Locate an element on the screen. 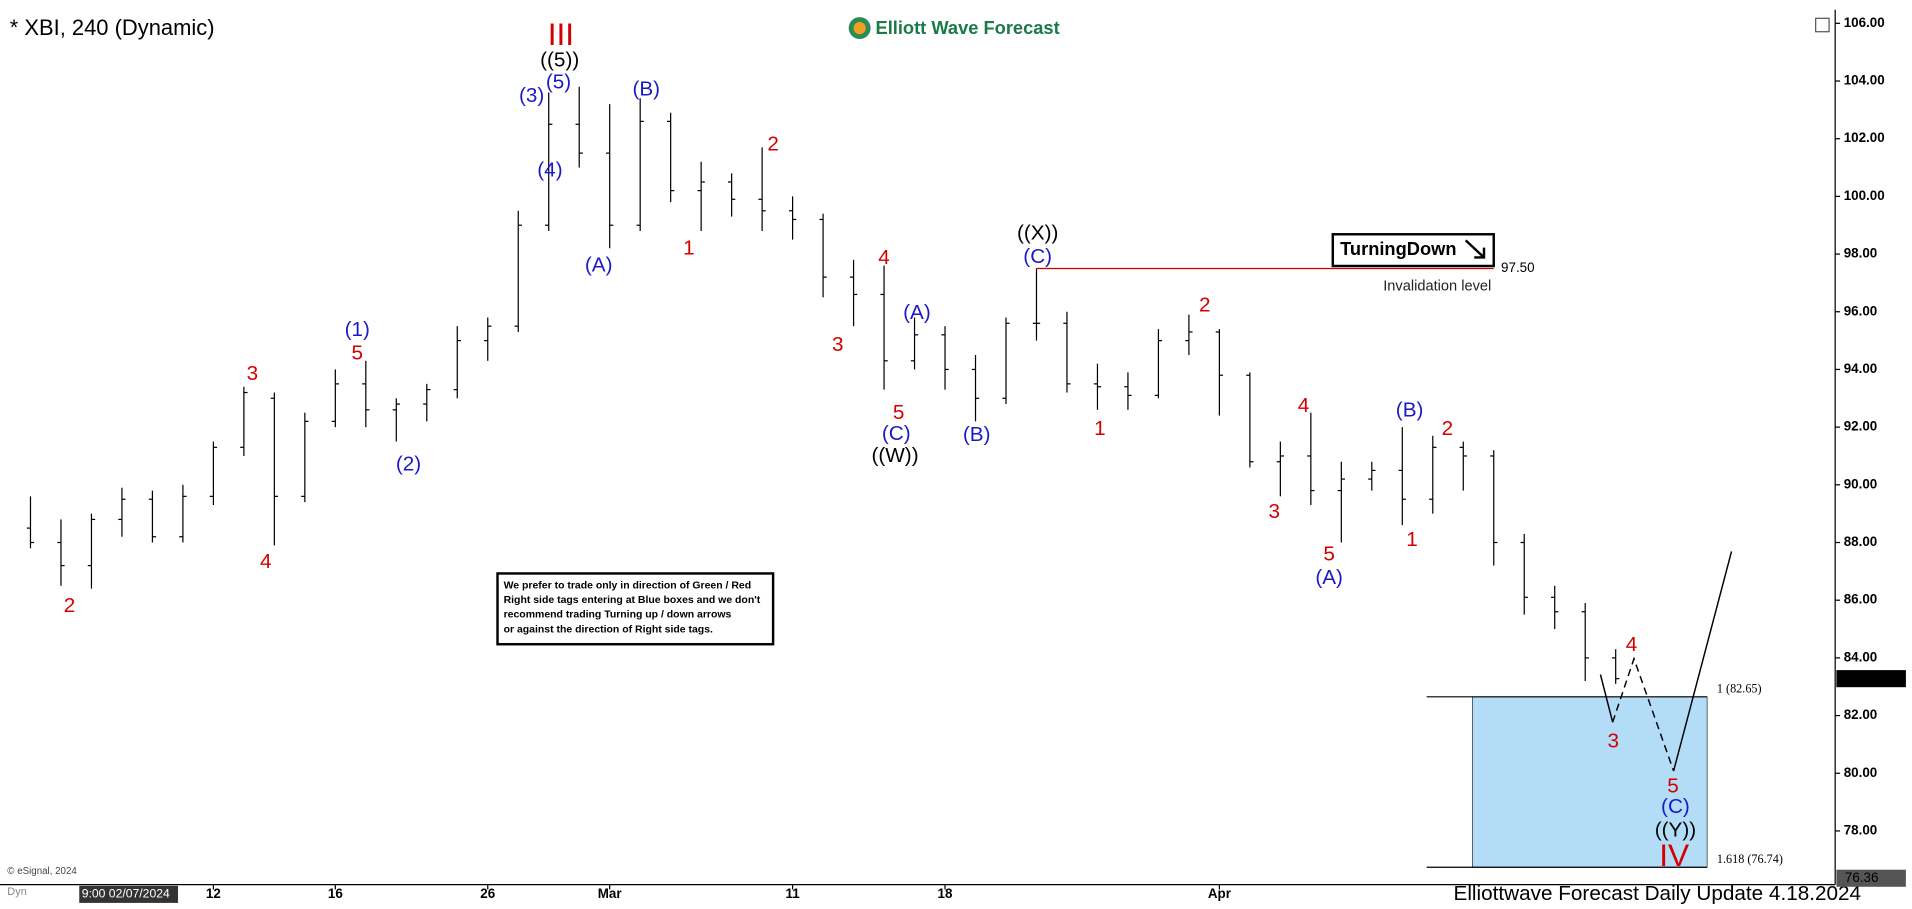 This screenshot has width=1912, height=909. y-tick-label: 92.00 is located at coordinates (1861, 426).